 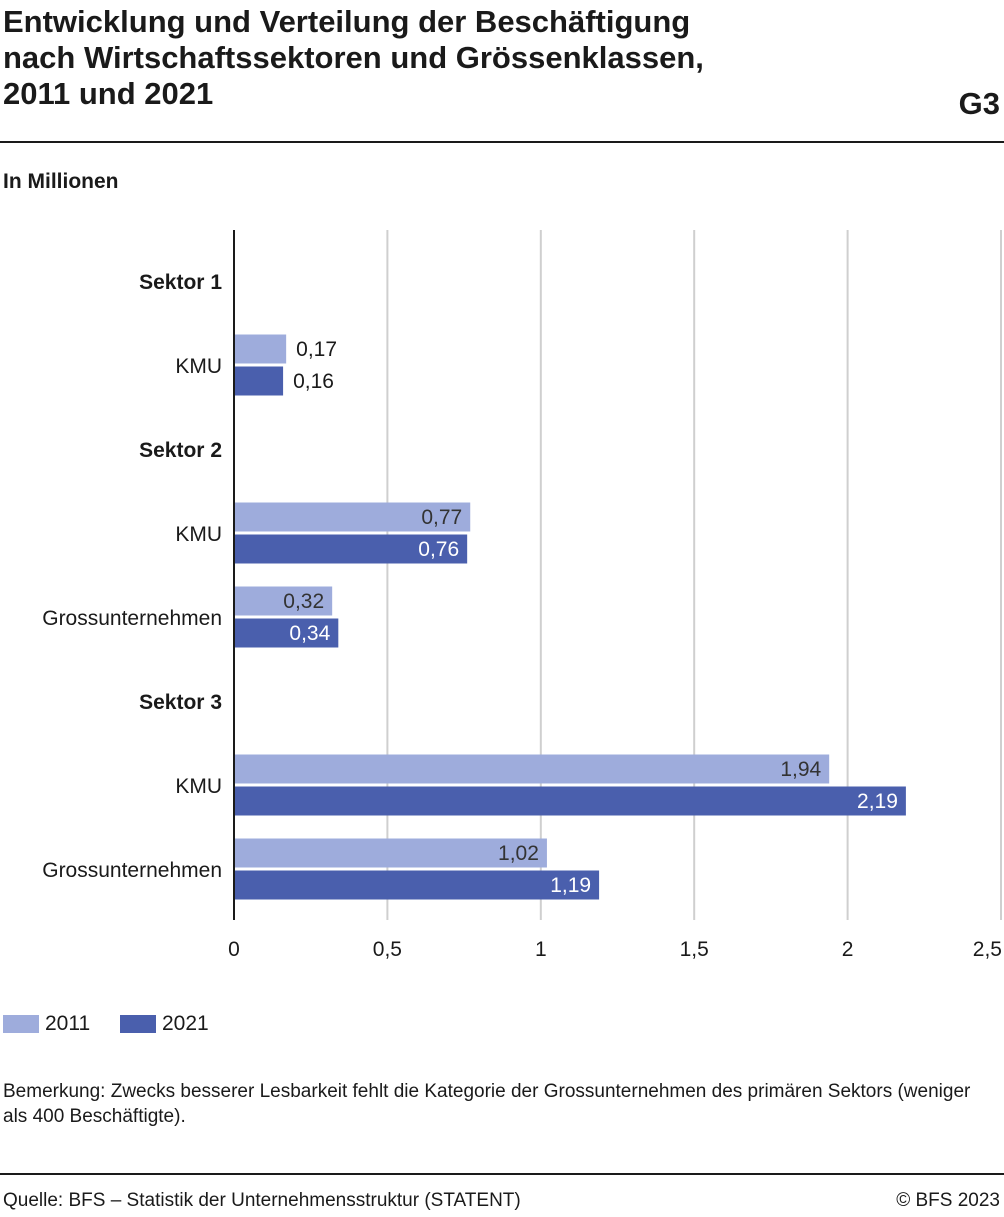 I want to click on bar-2-2-2011, so click(x=283, y=601).